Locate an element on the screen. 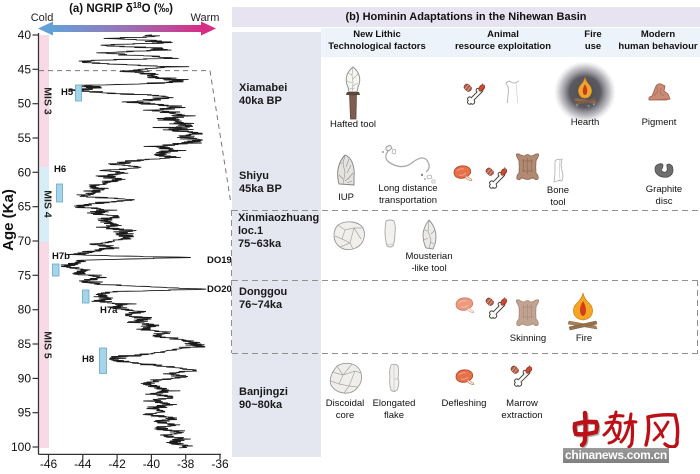 This screenshot has width=700, height=474. svg-text: 55 is located at coordinates (25, 138).